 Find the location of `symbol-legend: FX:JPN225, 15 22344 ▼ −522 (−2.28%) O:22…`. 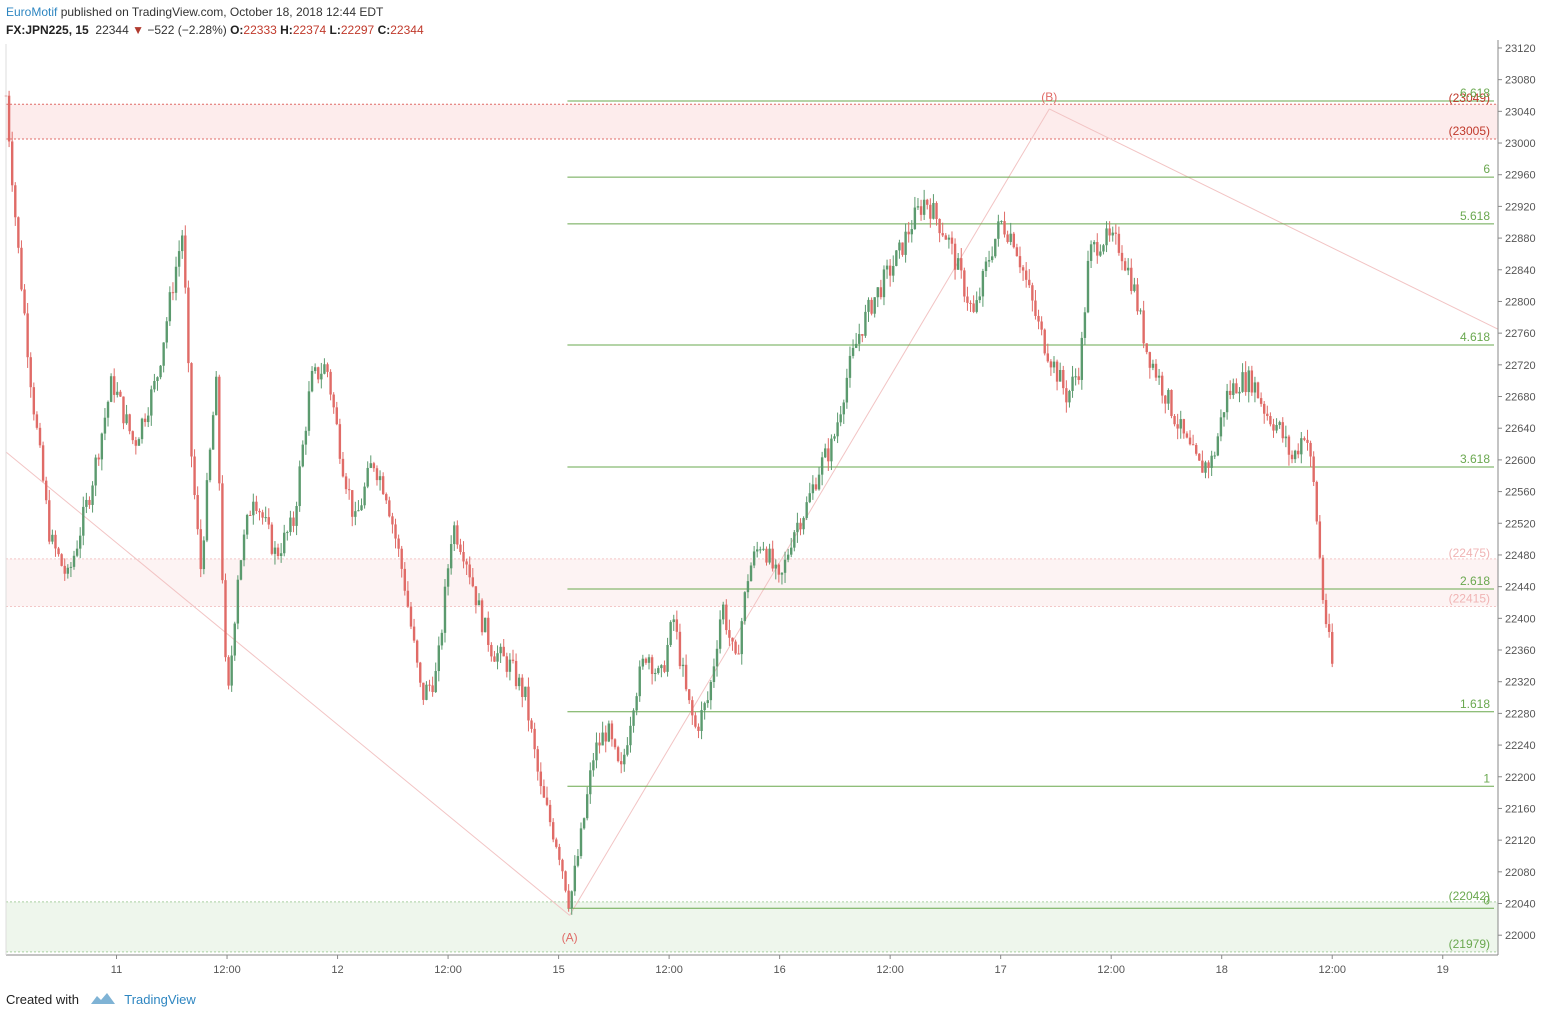

symbol-legend: FX:JPN225, 15 22344 ▼ −522 (−2.28%) O:22… is located at coordinates (215, 30).